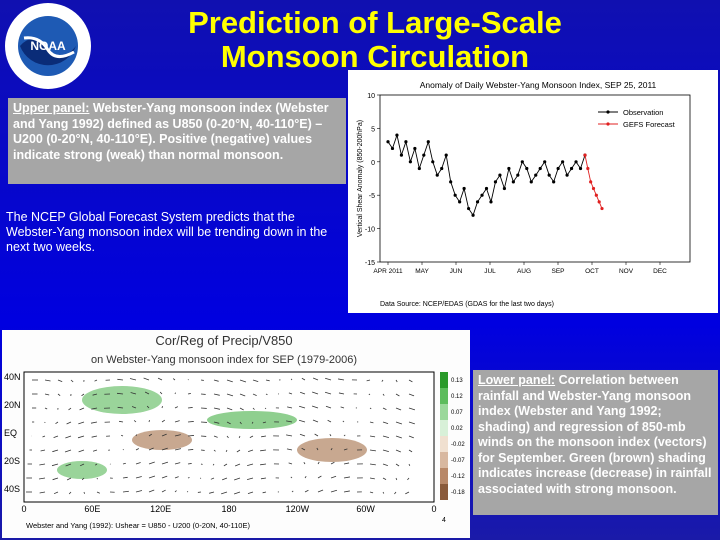  What do you see at coordinates (298, 509) in the screenshot?
I see `lon-label: 120W` at bounding box center [298, 509].